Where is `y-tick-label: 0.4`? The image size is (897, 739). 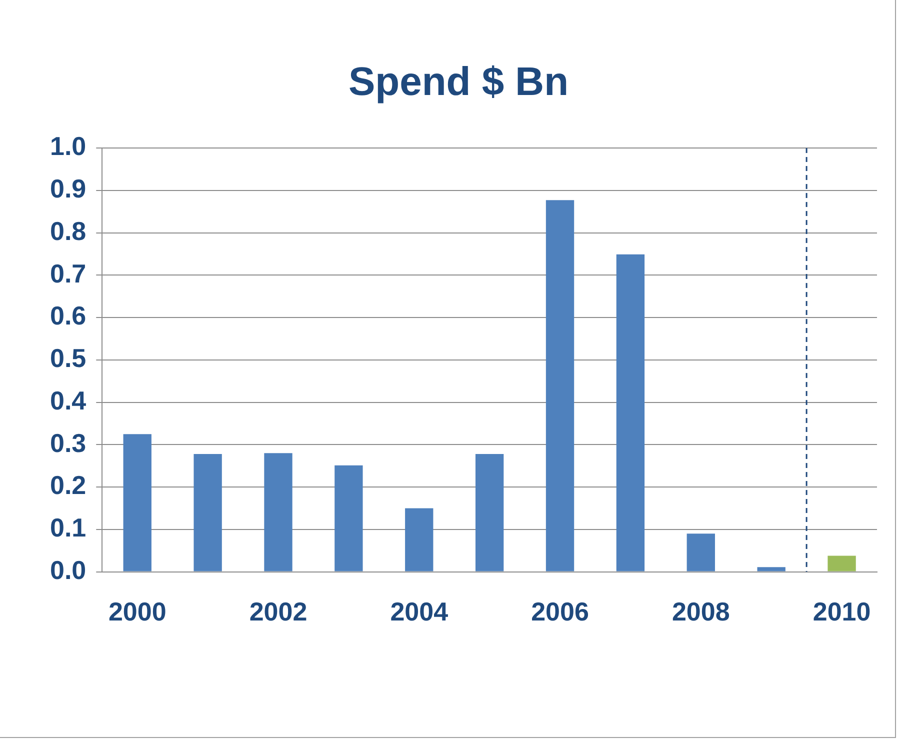
y-tick-label: 0.4 is located at coordinates (68, 400).